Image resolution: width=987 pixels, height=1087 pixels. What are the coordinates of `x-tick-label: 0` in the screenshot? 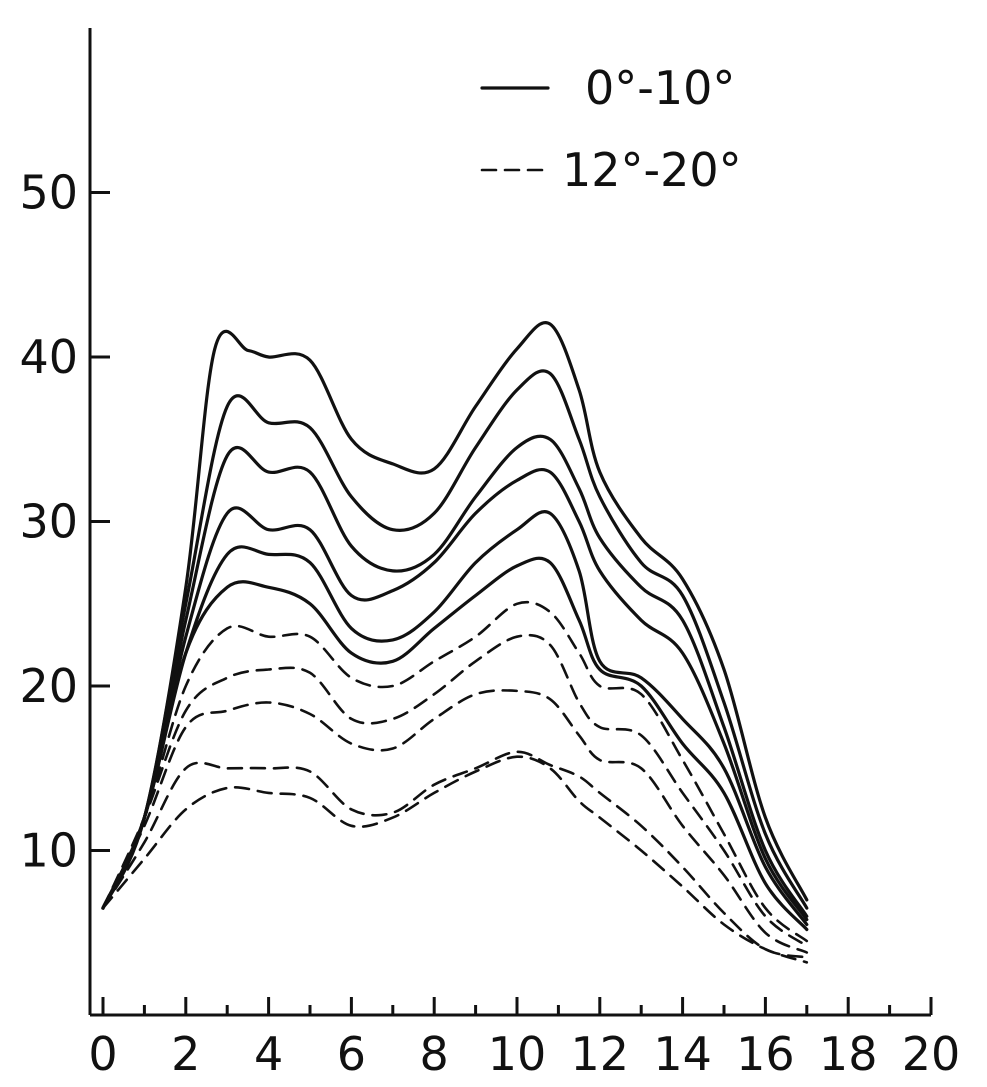 It's located at (102, 1054).